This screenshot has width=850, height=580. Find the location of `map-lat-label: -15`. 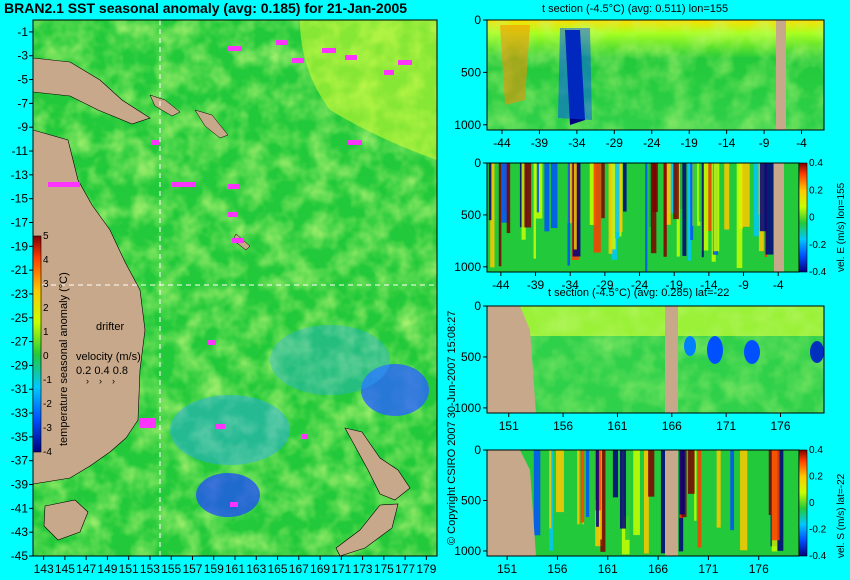

map-lat-label: -15 is located at coordinates (20, 199).